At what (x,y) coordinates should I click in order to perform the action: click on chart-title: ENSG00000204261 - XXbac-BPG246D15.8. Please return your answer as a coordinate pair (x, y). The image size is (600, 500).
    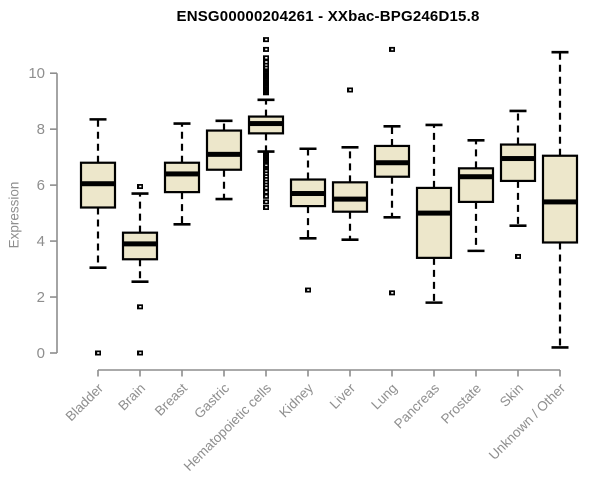
    Looking at the image, I should click on (328, 16).